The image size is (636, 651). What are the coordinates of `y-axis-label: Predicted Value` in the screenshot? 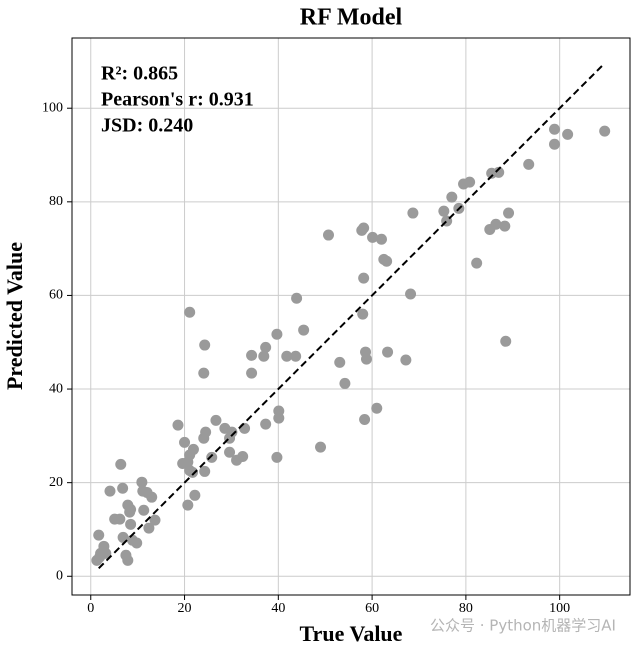 It's located at (14, 316).